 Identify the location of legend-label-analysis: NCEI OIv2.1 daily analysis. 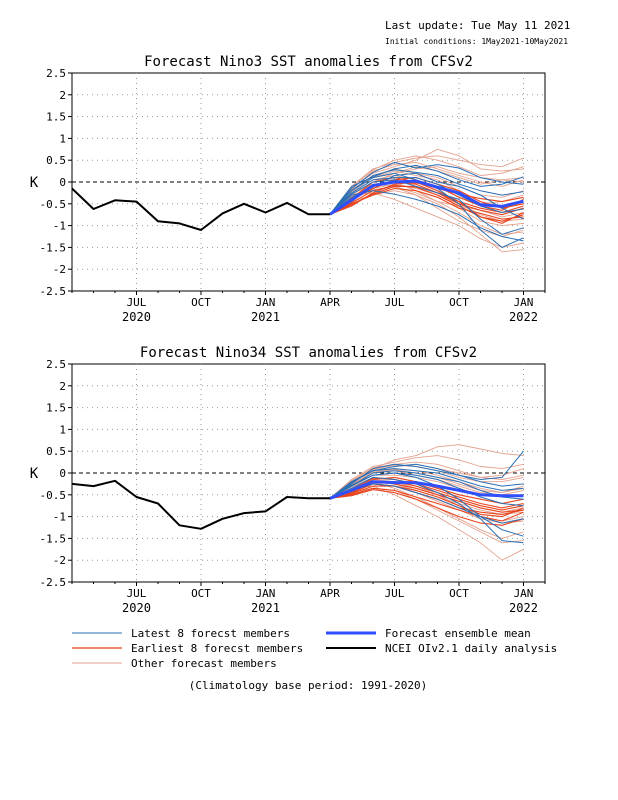
(471, 648).